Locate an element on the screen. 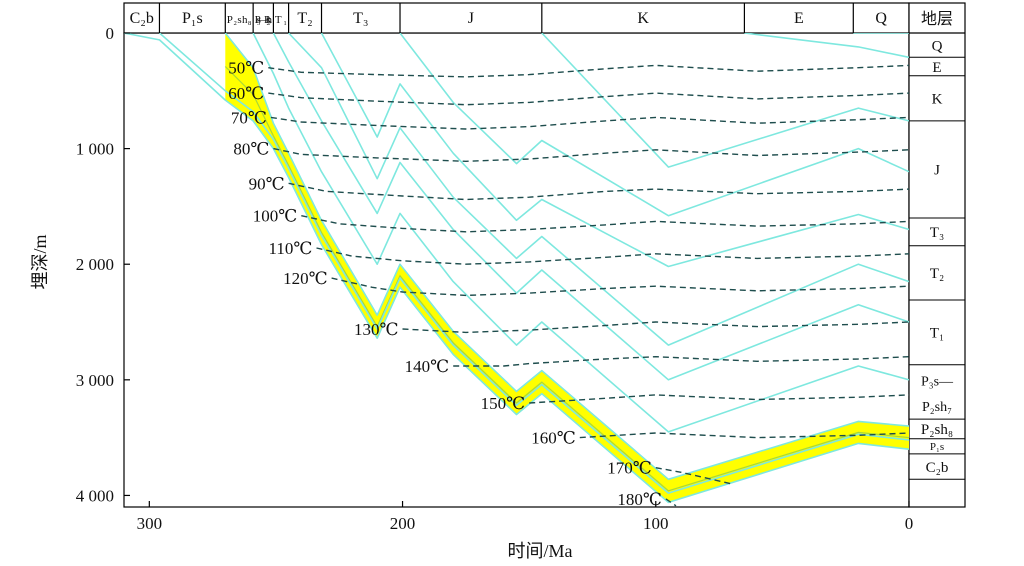 The height and width of the screenshot is (566, 1024). isotherm-label: 130℃ is located at coordinates (376, 329).